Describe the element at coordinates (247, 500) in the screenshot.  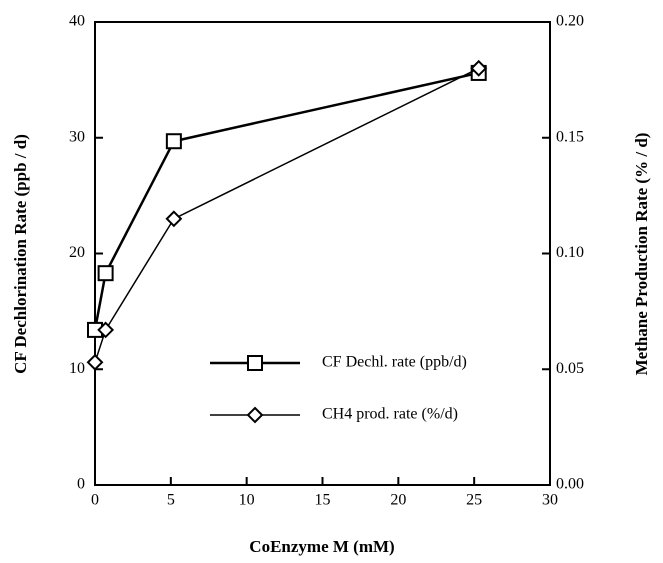
I see `x-tick-label: 10` at that location.